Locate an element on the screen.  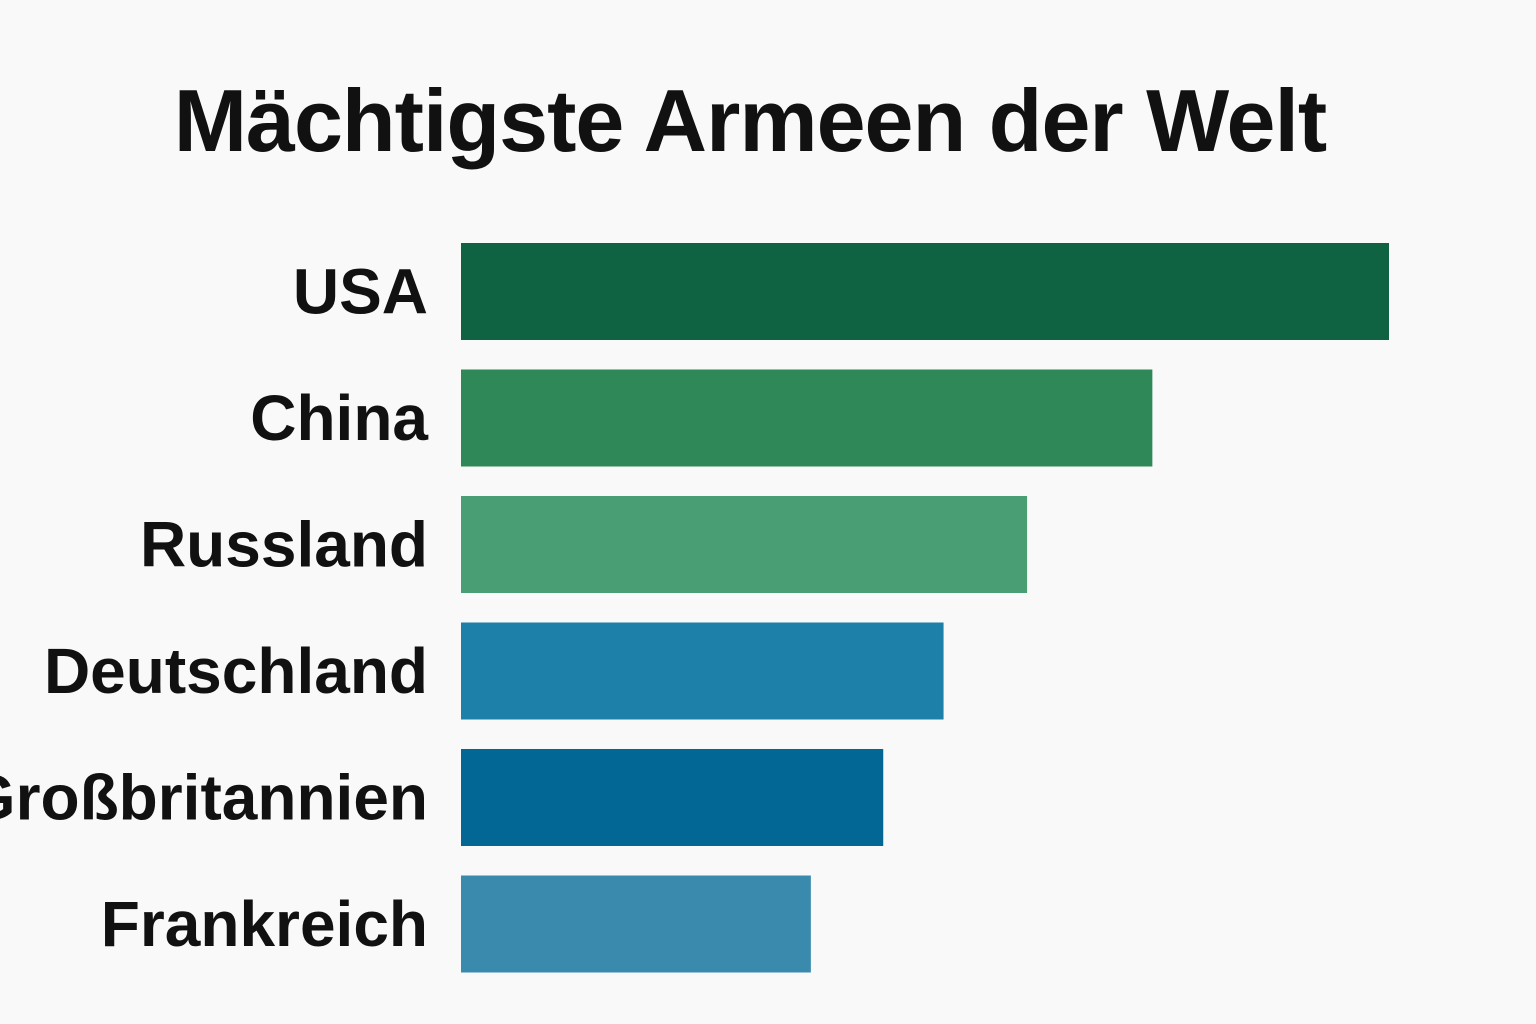
category-label: USA is located at coordinates (360, 292).